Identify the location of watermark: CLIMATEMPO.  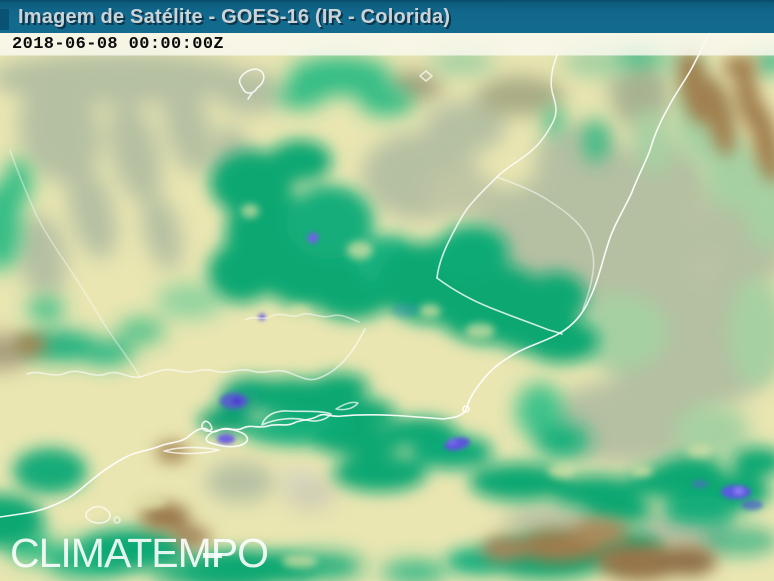
(139, 554).